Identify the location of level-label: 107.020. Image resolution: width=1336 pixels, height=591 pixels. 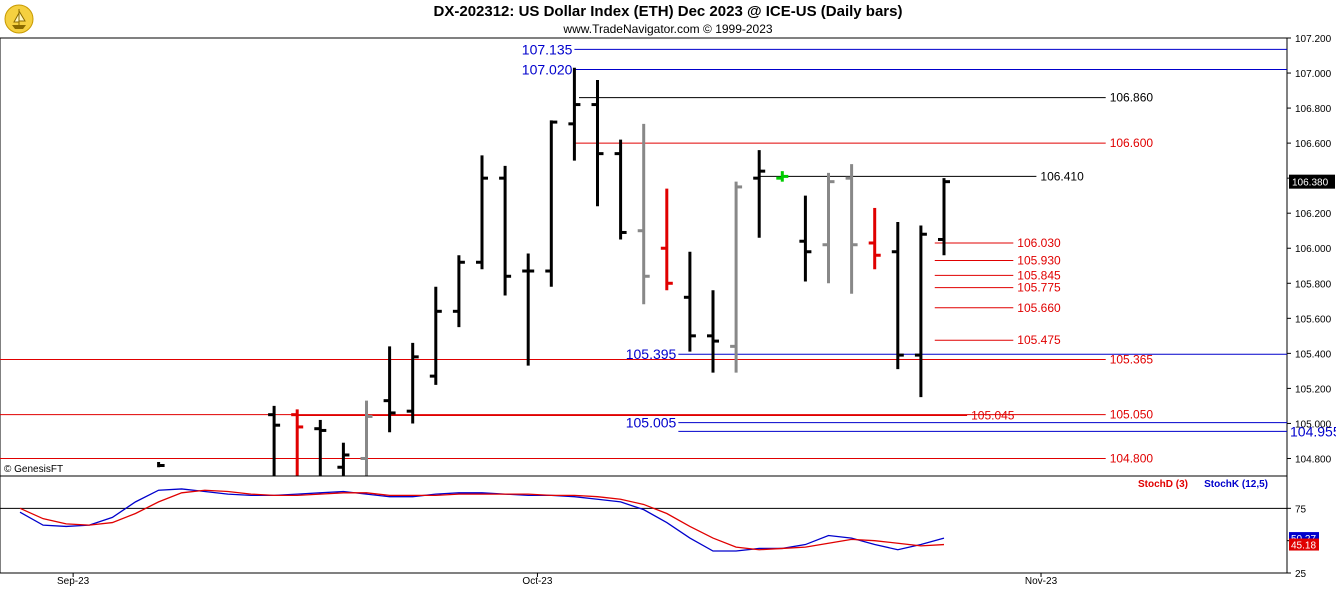
(547, 70).